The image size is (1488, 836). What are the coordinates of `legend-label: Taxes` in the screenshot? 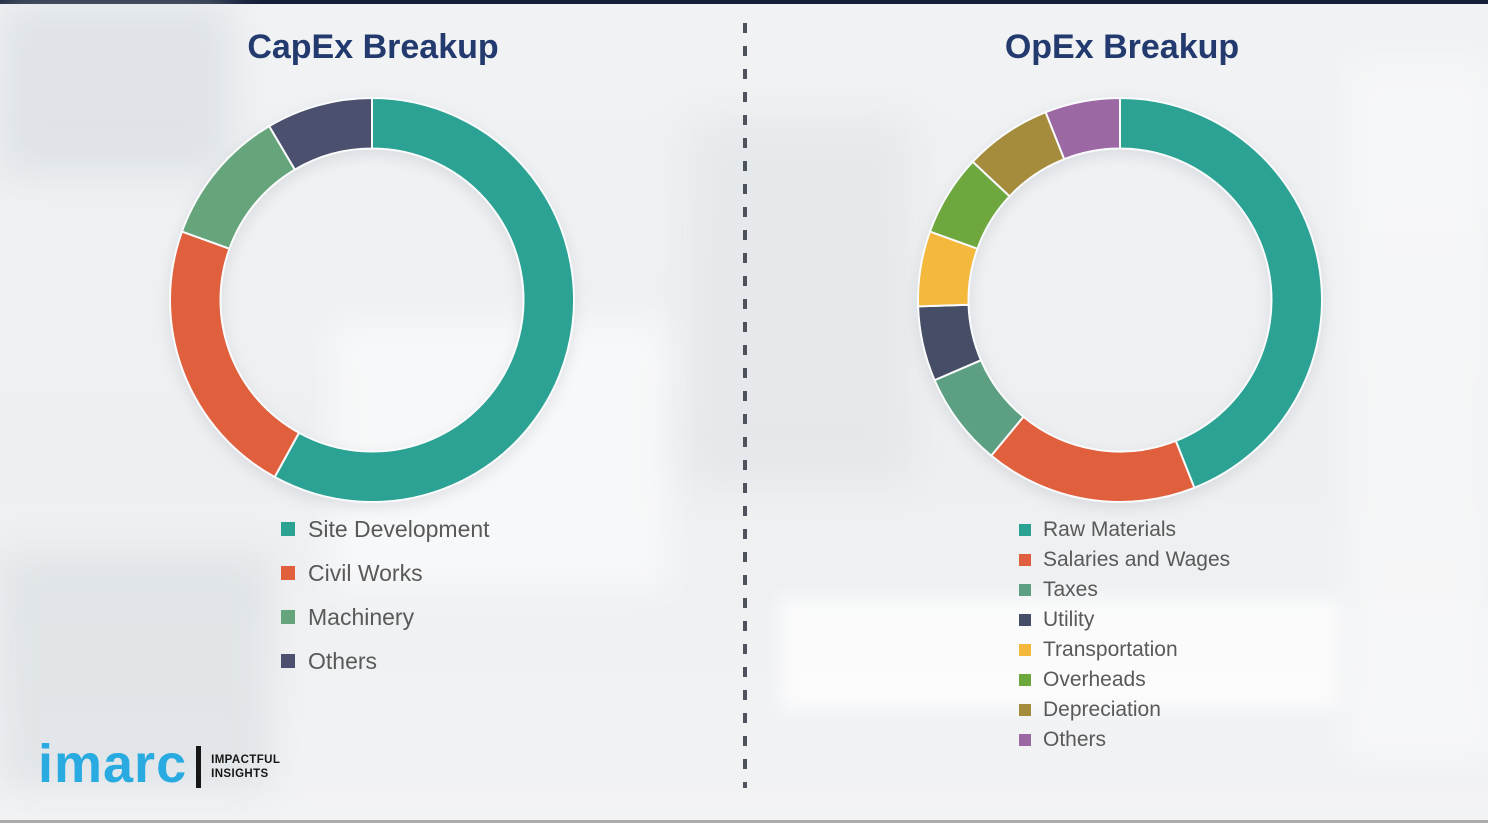 It's located at (1070, 589).